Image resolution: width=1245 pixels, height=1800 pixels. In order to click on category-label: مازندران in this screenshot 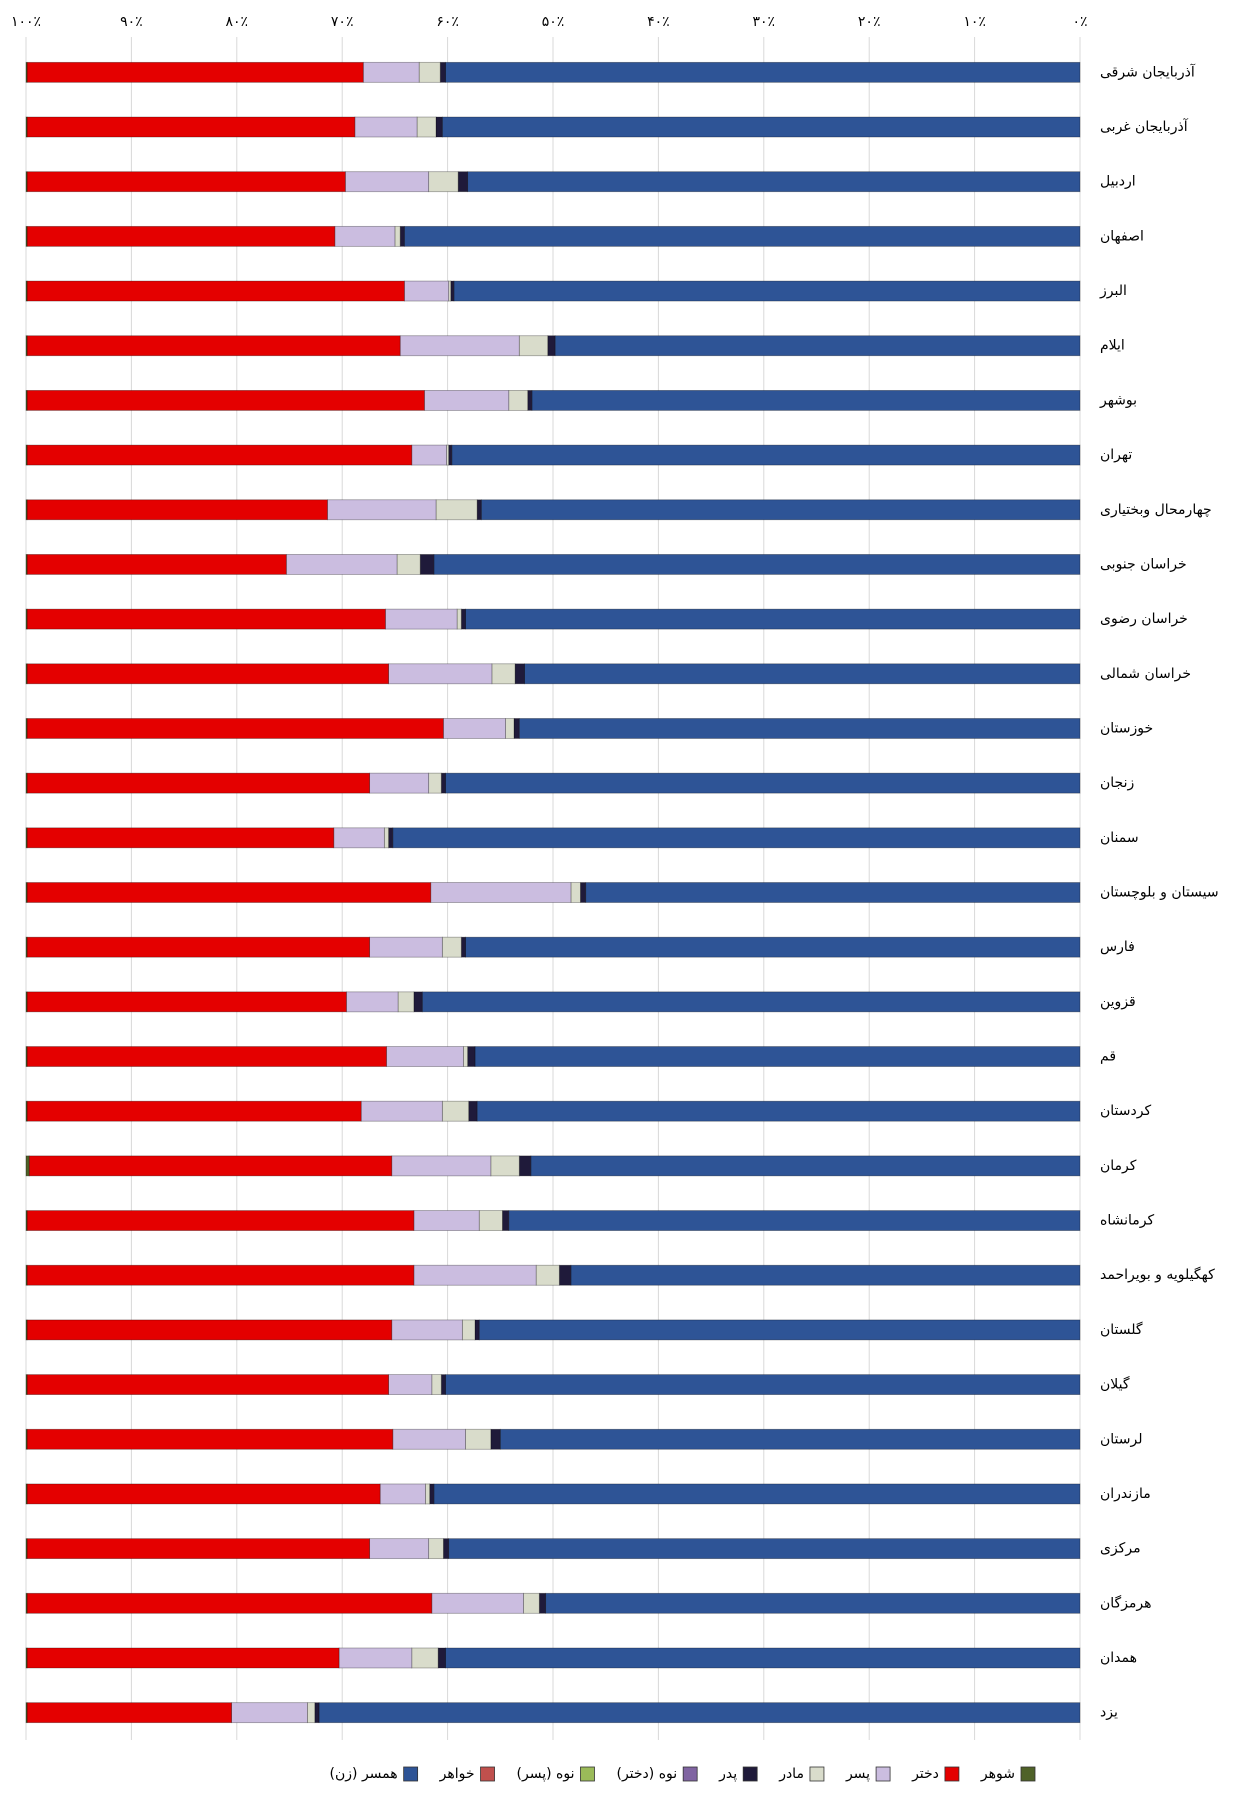, I will do `click(1125, 1494)`.